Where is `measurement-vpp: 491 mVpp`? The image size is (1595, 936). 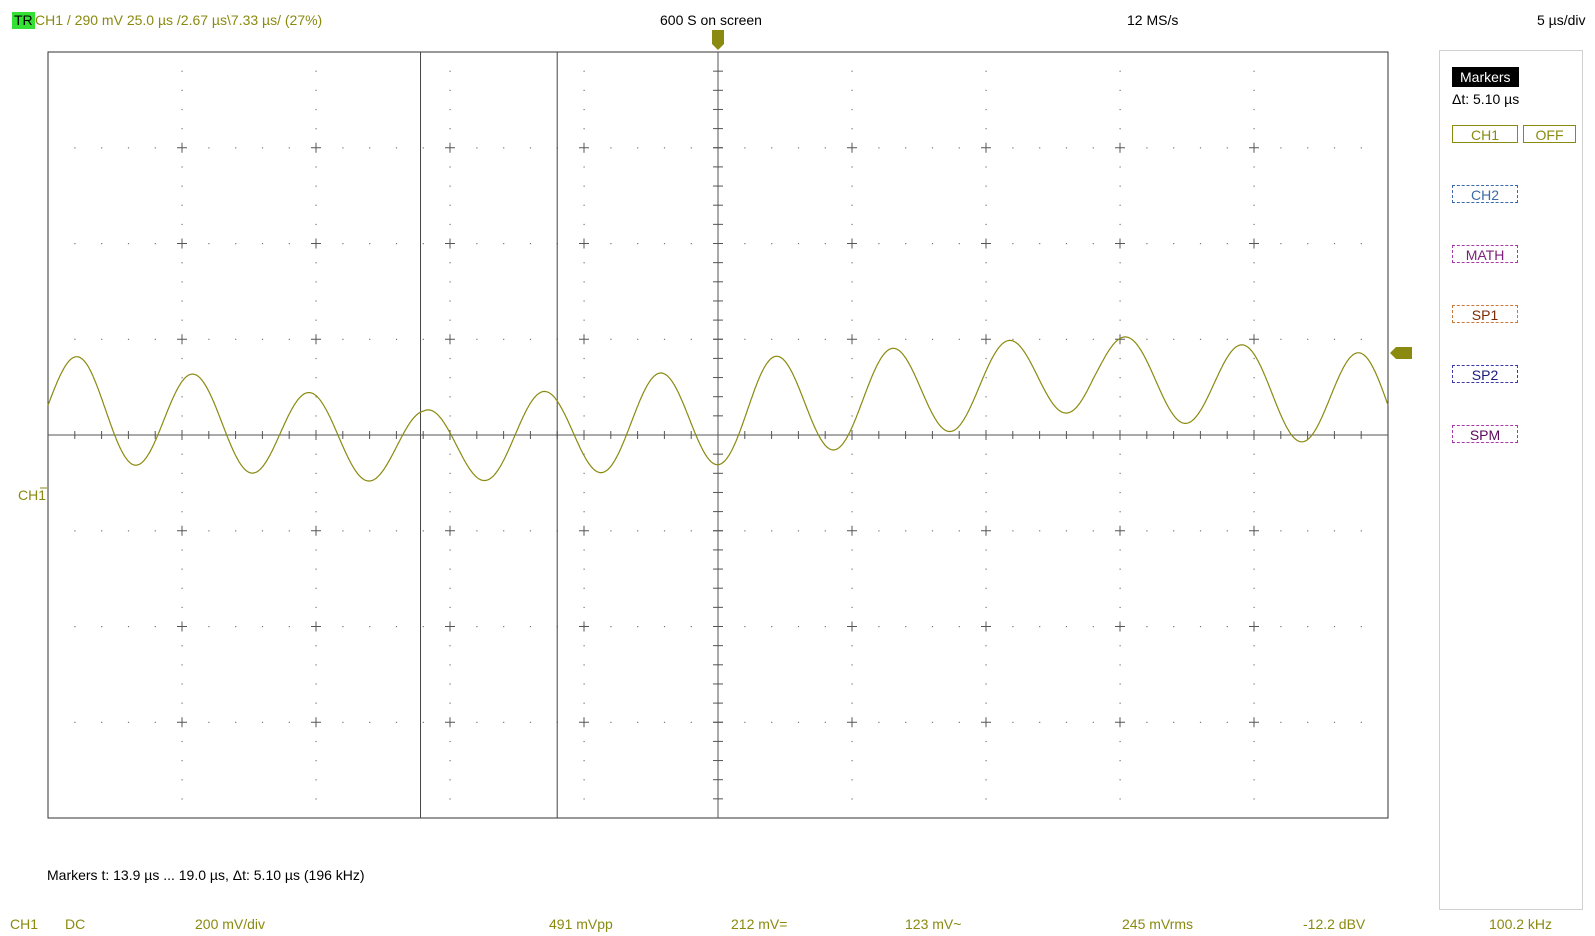 measurement-vpp: 491 mVpp is located at coordinates (581, 924).